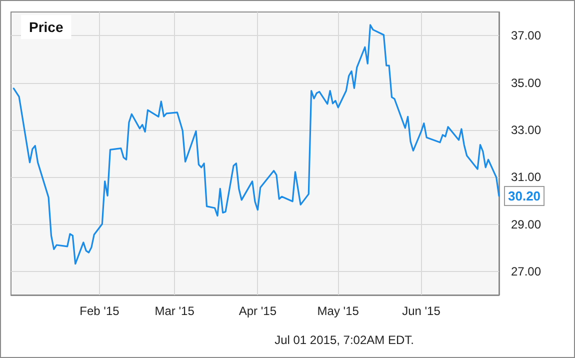 This screenshot has width=575, height=358. Describe the element at coordinates (526, 83) in the screenshot. I see `y-tick-label: 35.00` at that location.